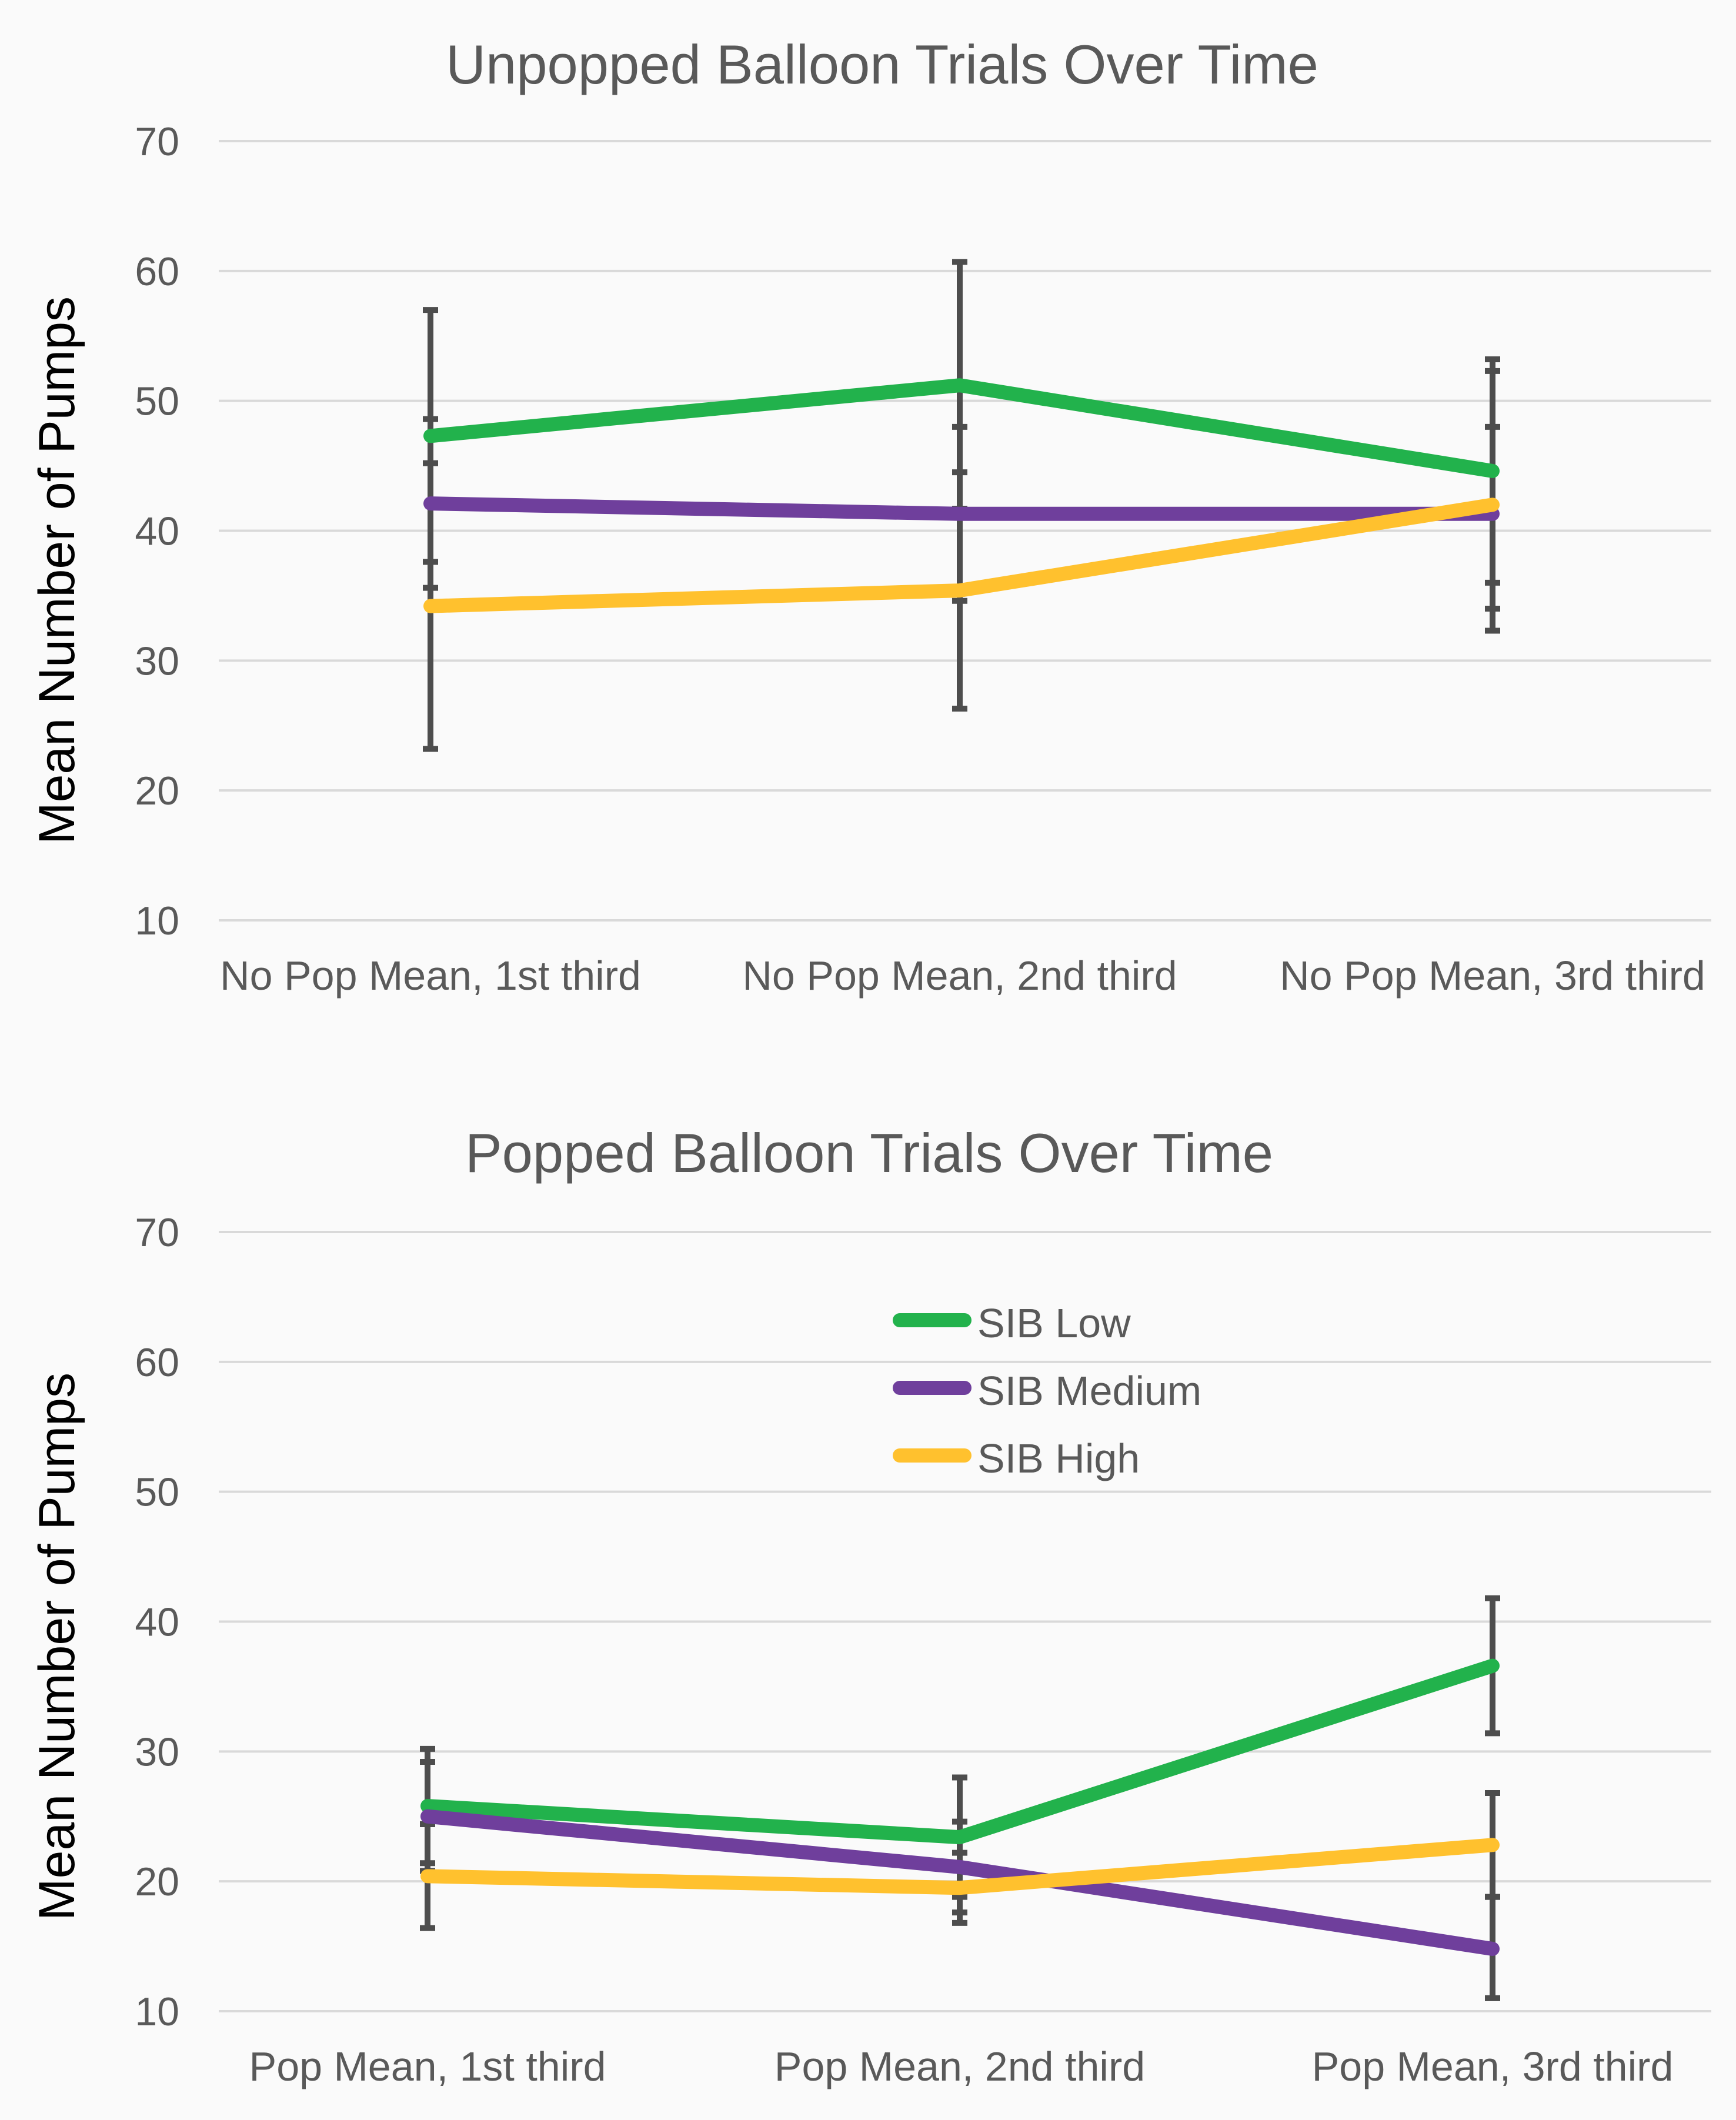 The width and height of the screenshot is (1736, 2120). Describe the element at coordinates (1493, 2066) in the screenshot. I see `x-tick-label: Pop Mean, 3rd third` at that location.